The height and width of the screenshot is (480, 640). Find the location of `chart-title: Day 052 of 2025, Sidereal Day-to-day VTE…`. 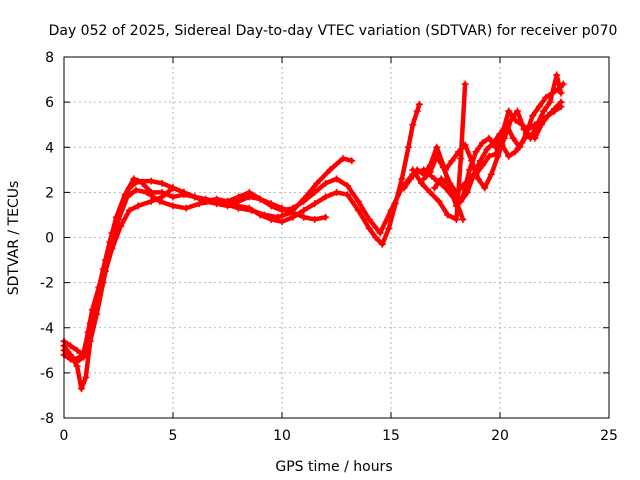

chart-title: Day 052 of 2025, Sidereal Day-to-day VTE… is located at coordinates (333, 31).